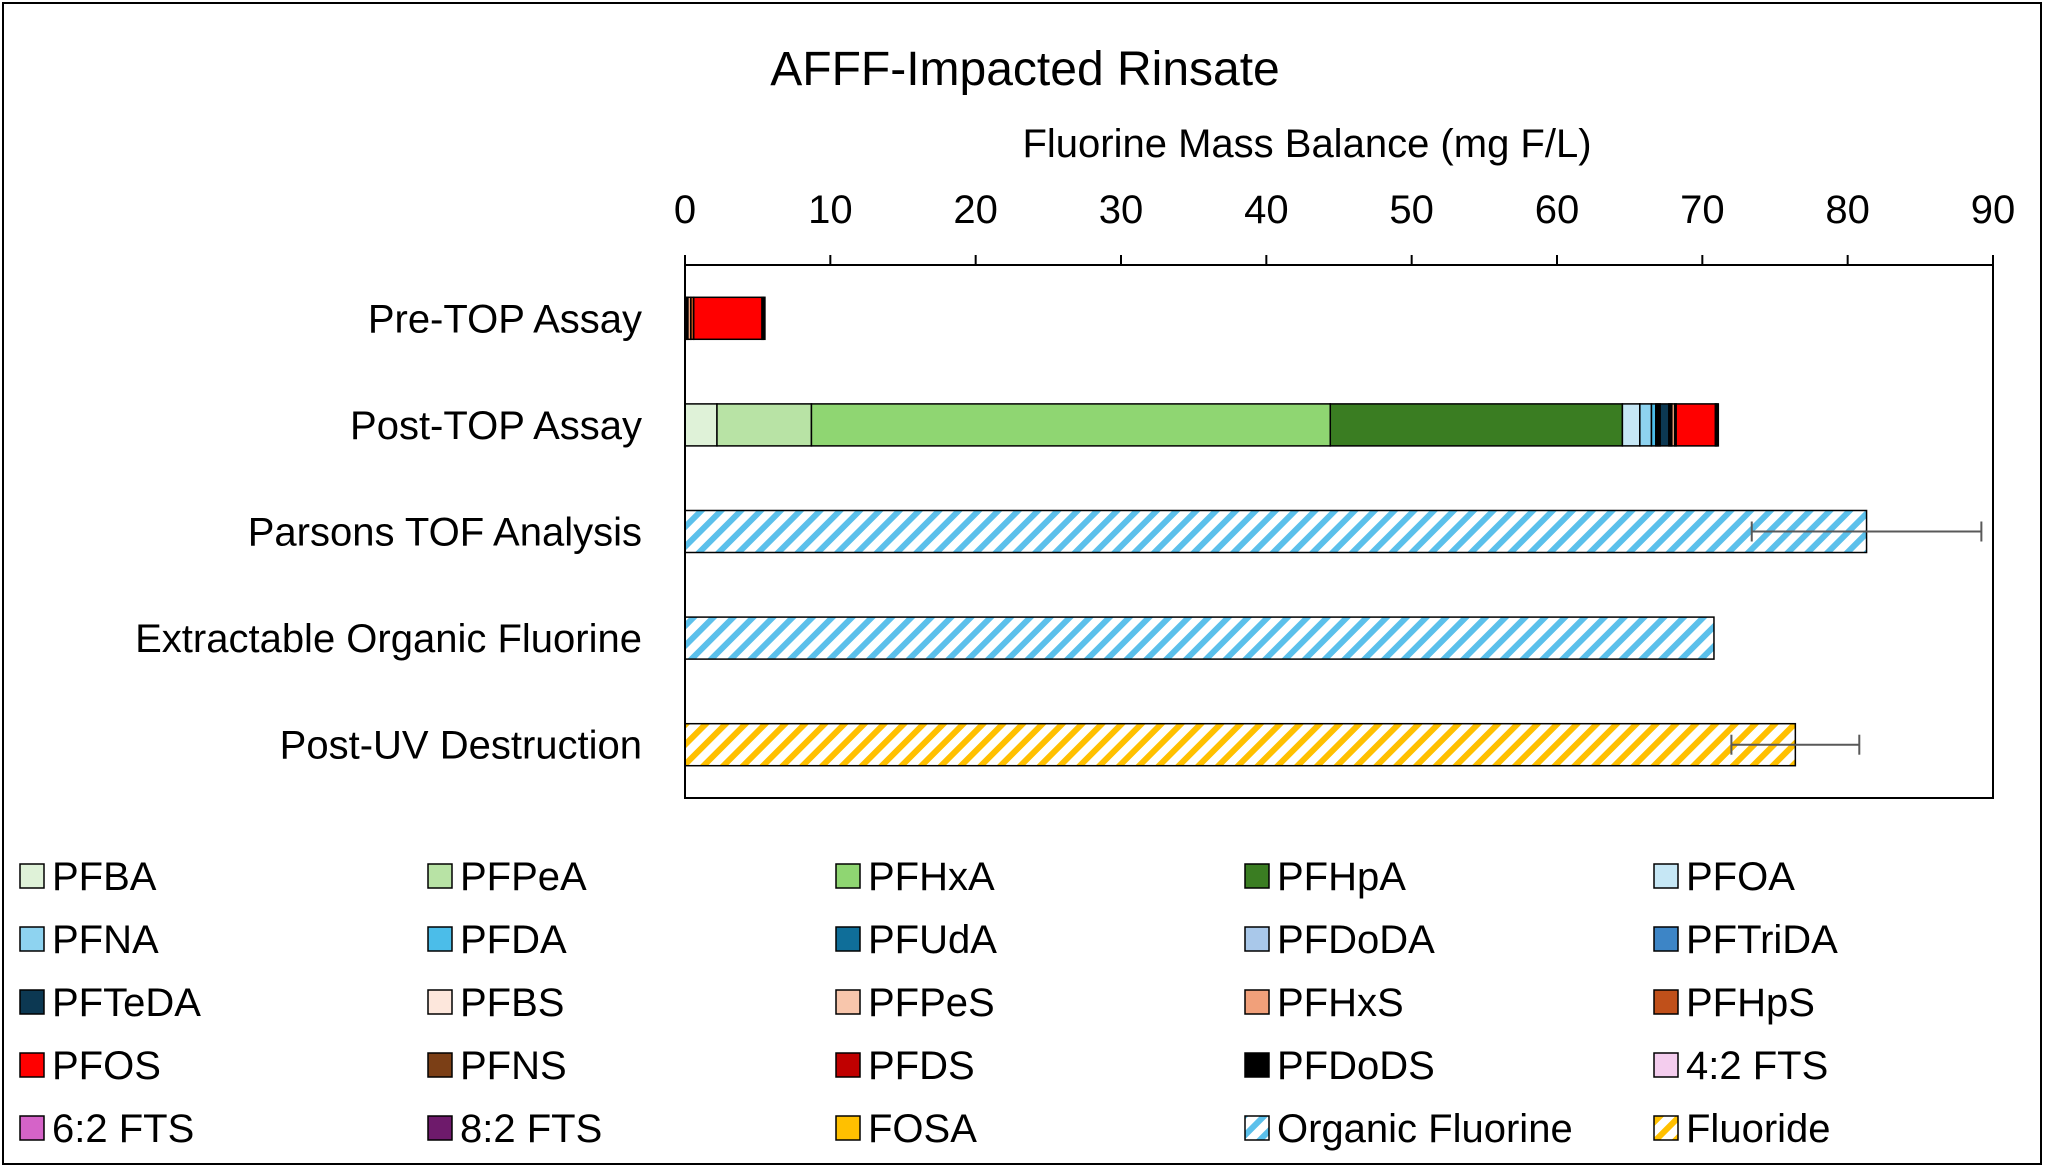  What do you see at coordinates (1762, 940) in the screenshot?
I see `legend-label: PFTriDA` at bounding box center [1762, 940].